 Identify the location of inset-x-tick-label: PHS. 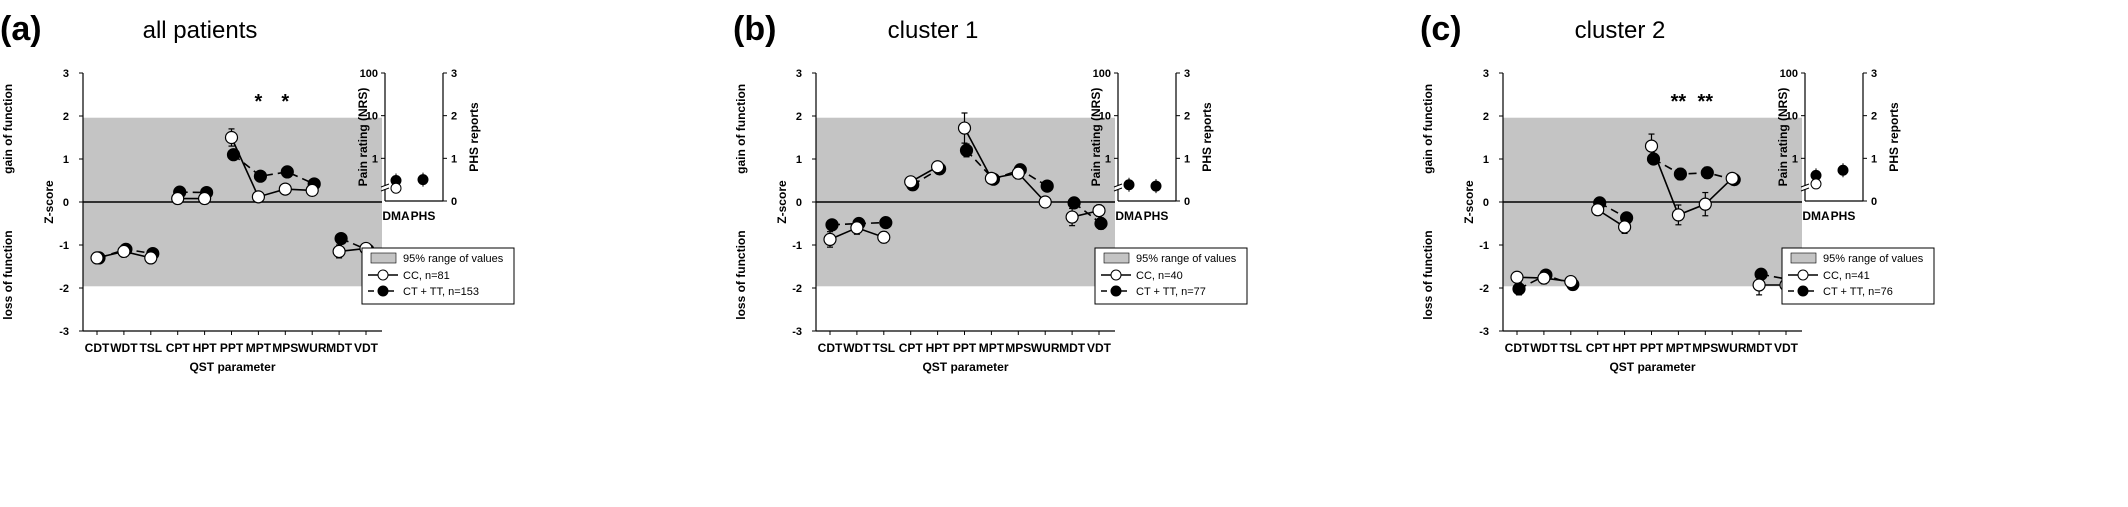
(1843, 216).